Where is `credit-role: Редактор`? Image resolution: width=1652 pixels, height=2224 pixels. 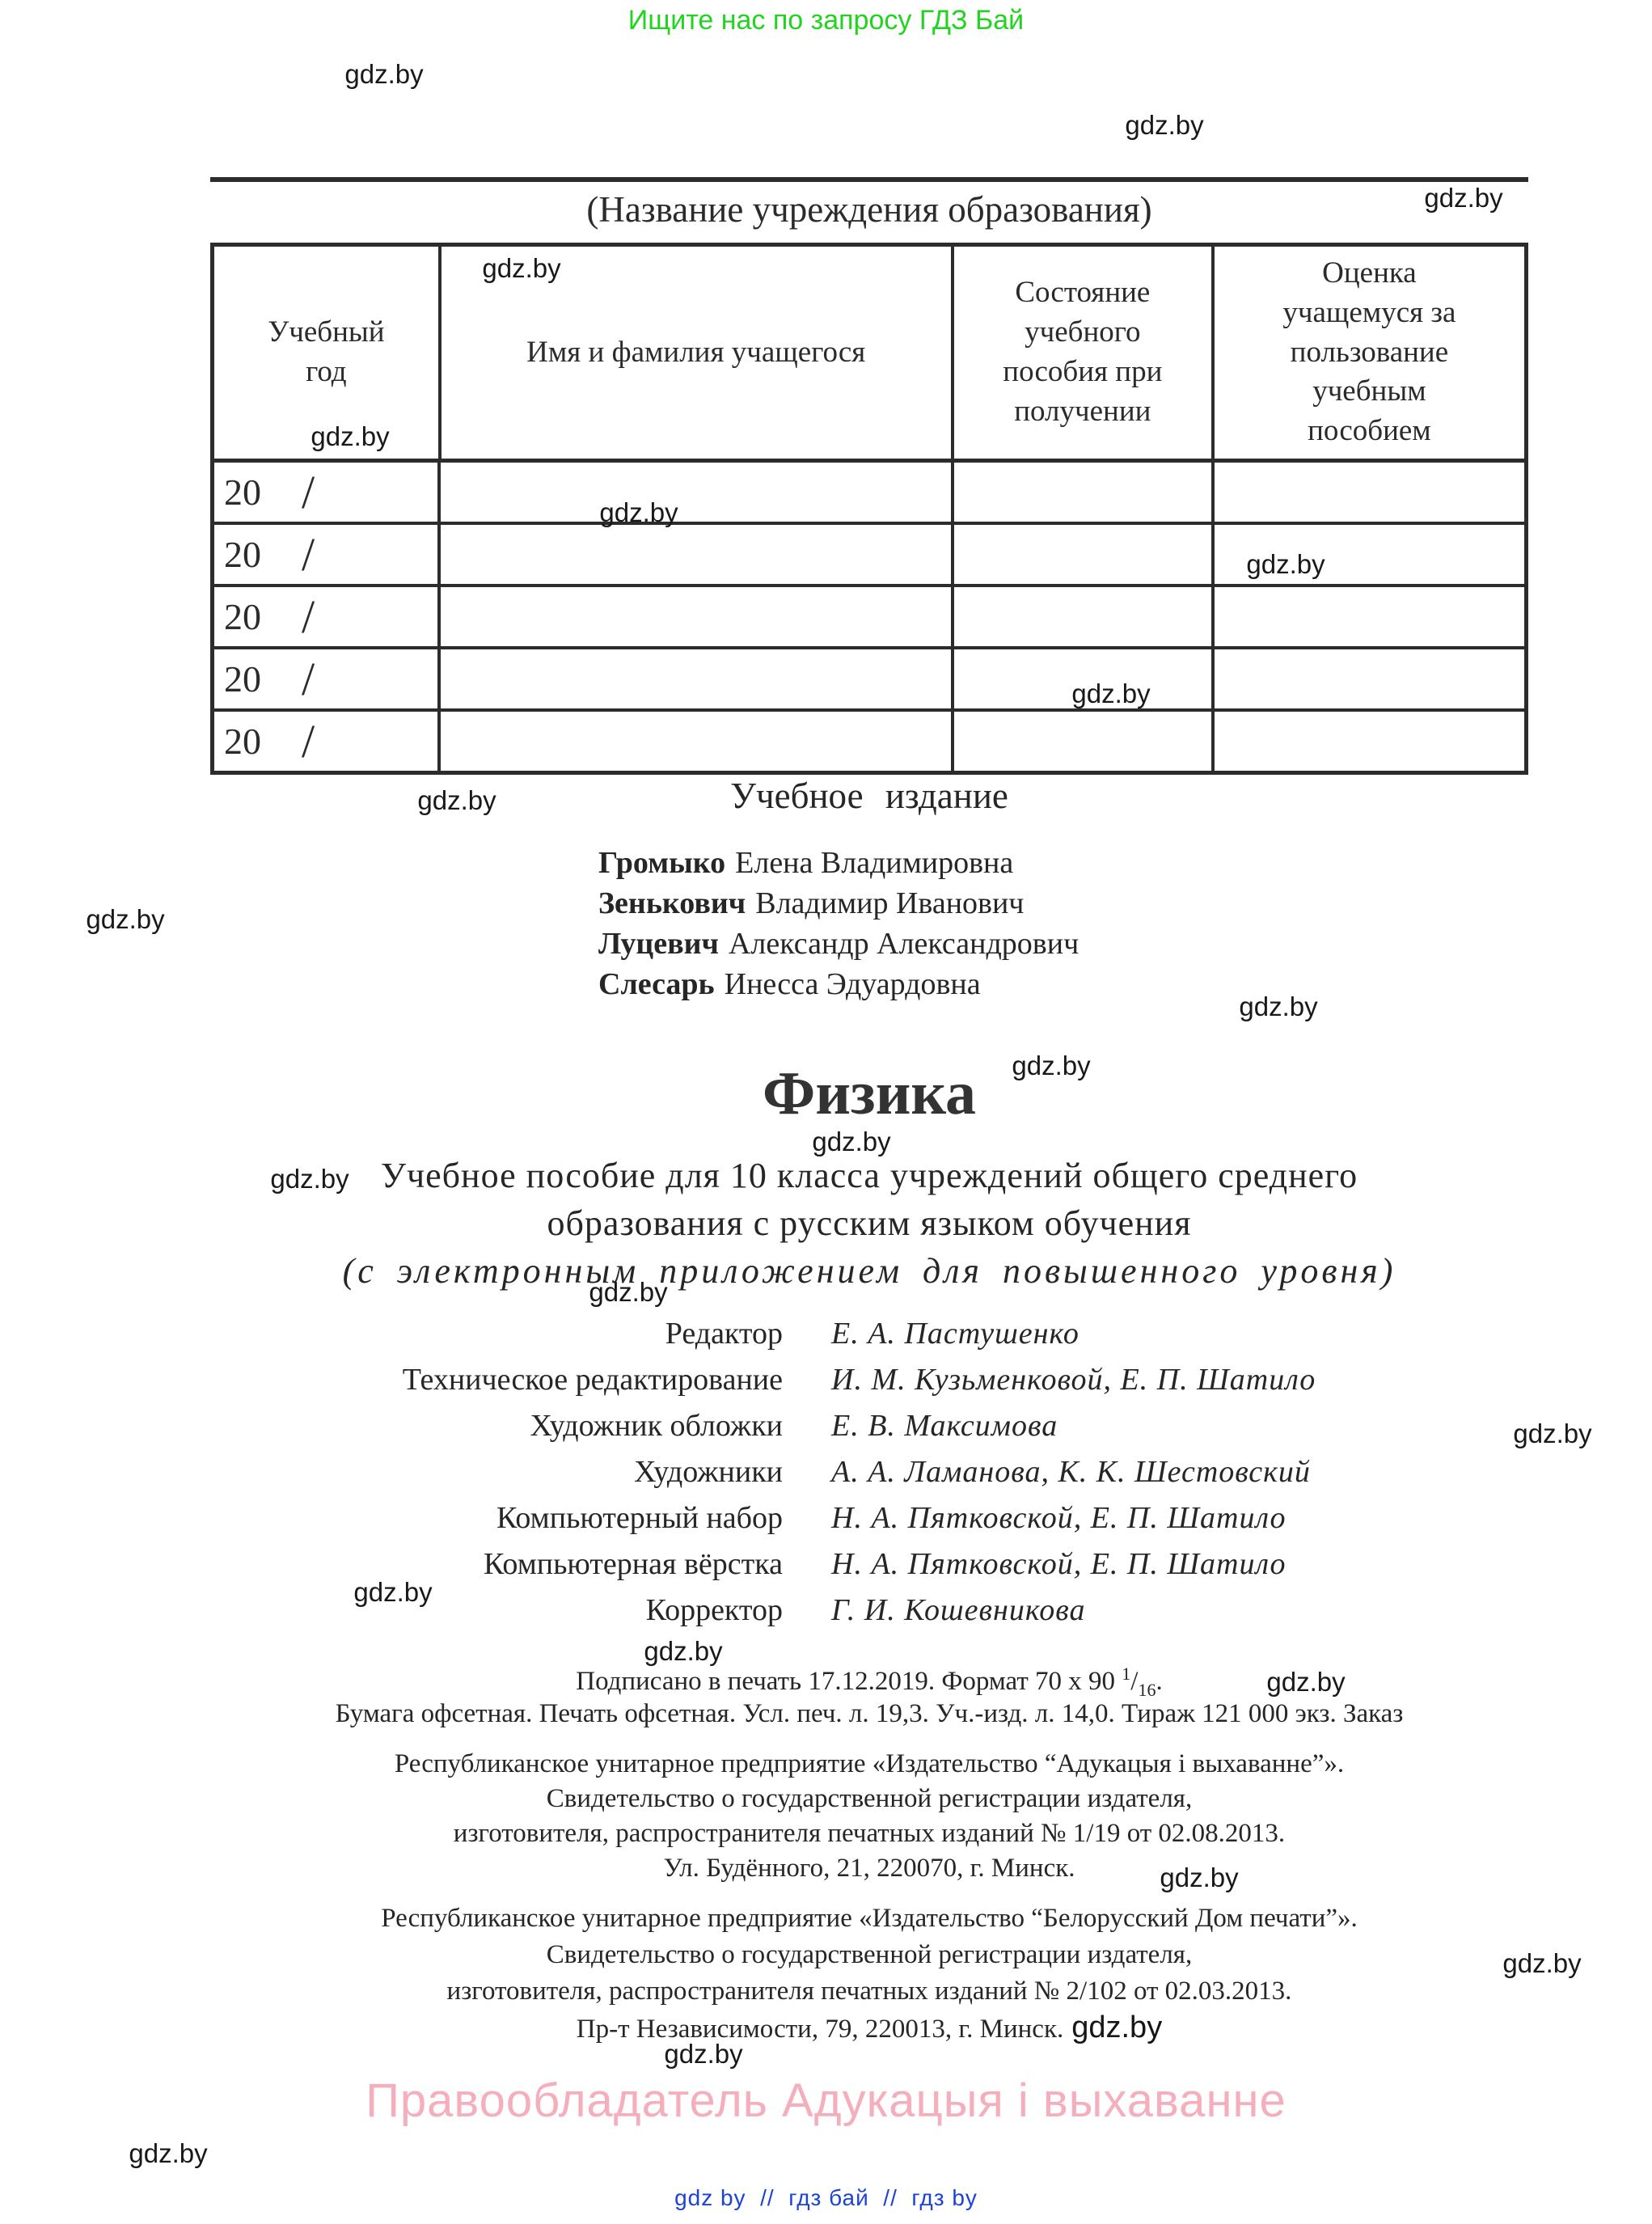
credit-role: Редактор is located at coordinates (724, 1333).